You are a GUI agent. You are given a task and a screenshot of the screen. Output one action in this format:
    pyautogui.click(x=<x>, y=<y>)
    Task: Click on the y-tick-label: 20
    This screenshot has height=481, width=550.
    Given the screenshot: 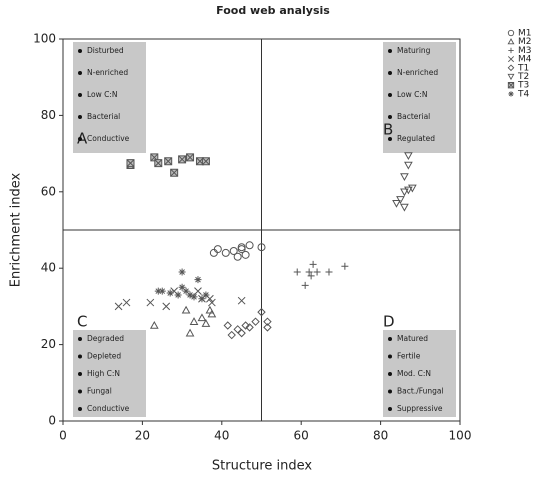 What is the action you would take?
    pyautogui.click(x=48, y=344)
    